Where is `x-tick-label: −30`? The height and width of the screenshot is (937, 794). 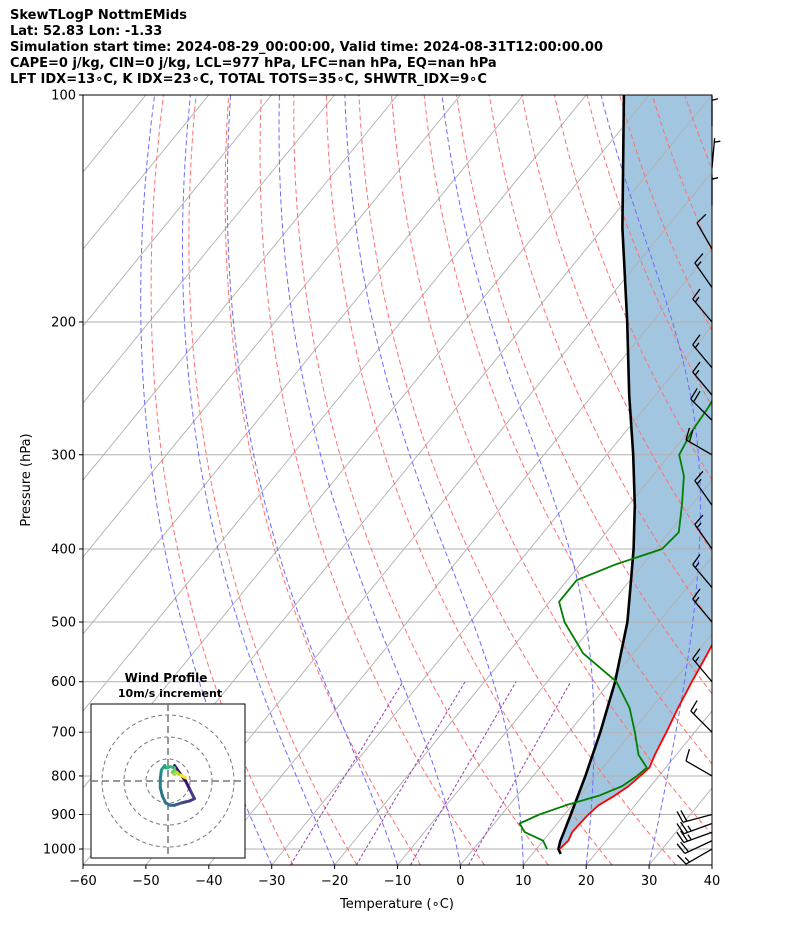
x-tick-label: −30 is located at coordinates (271, 881).